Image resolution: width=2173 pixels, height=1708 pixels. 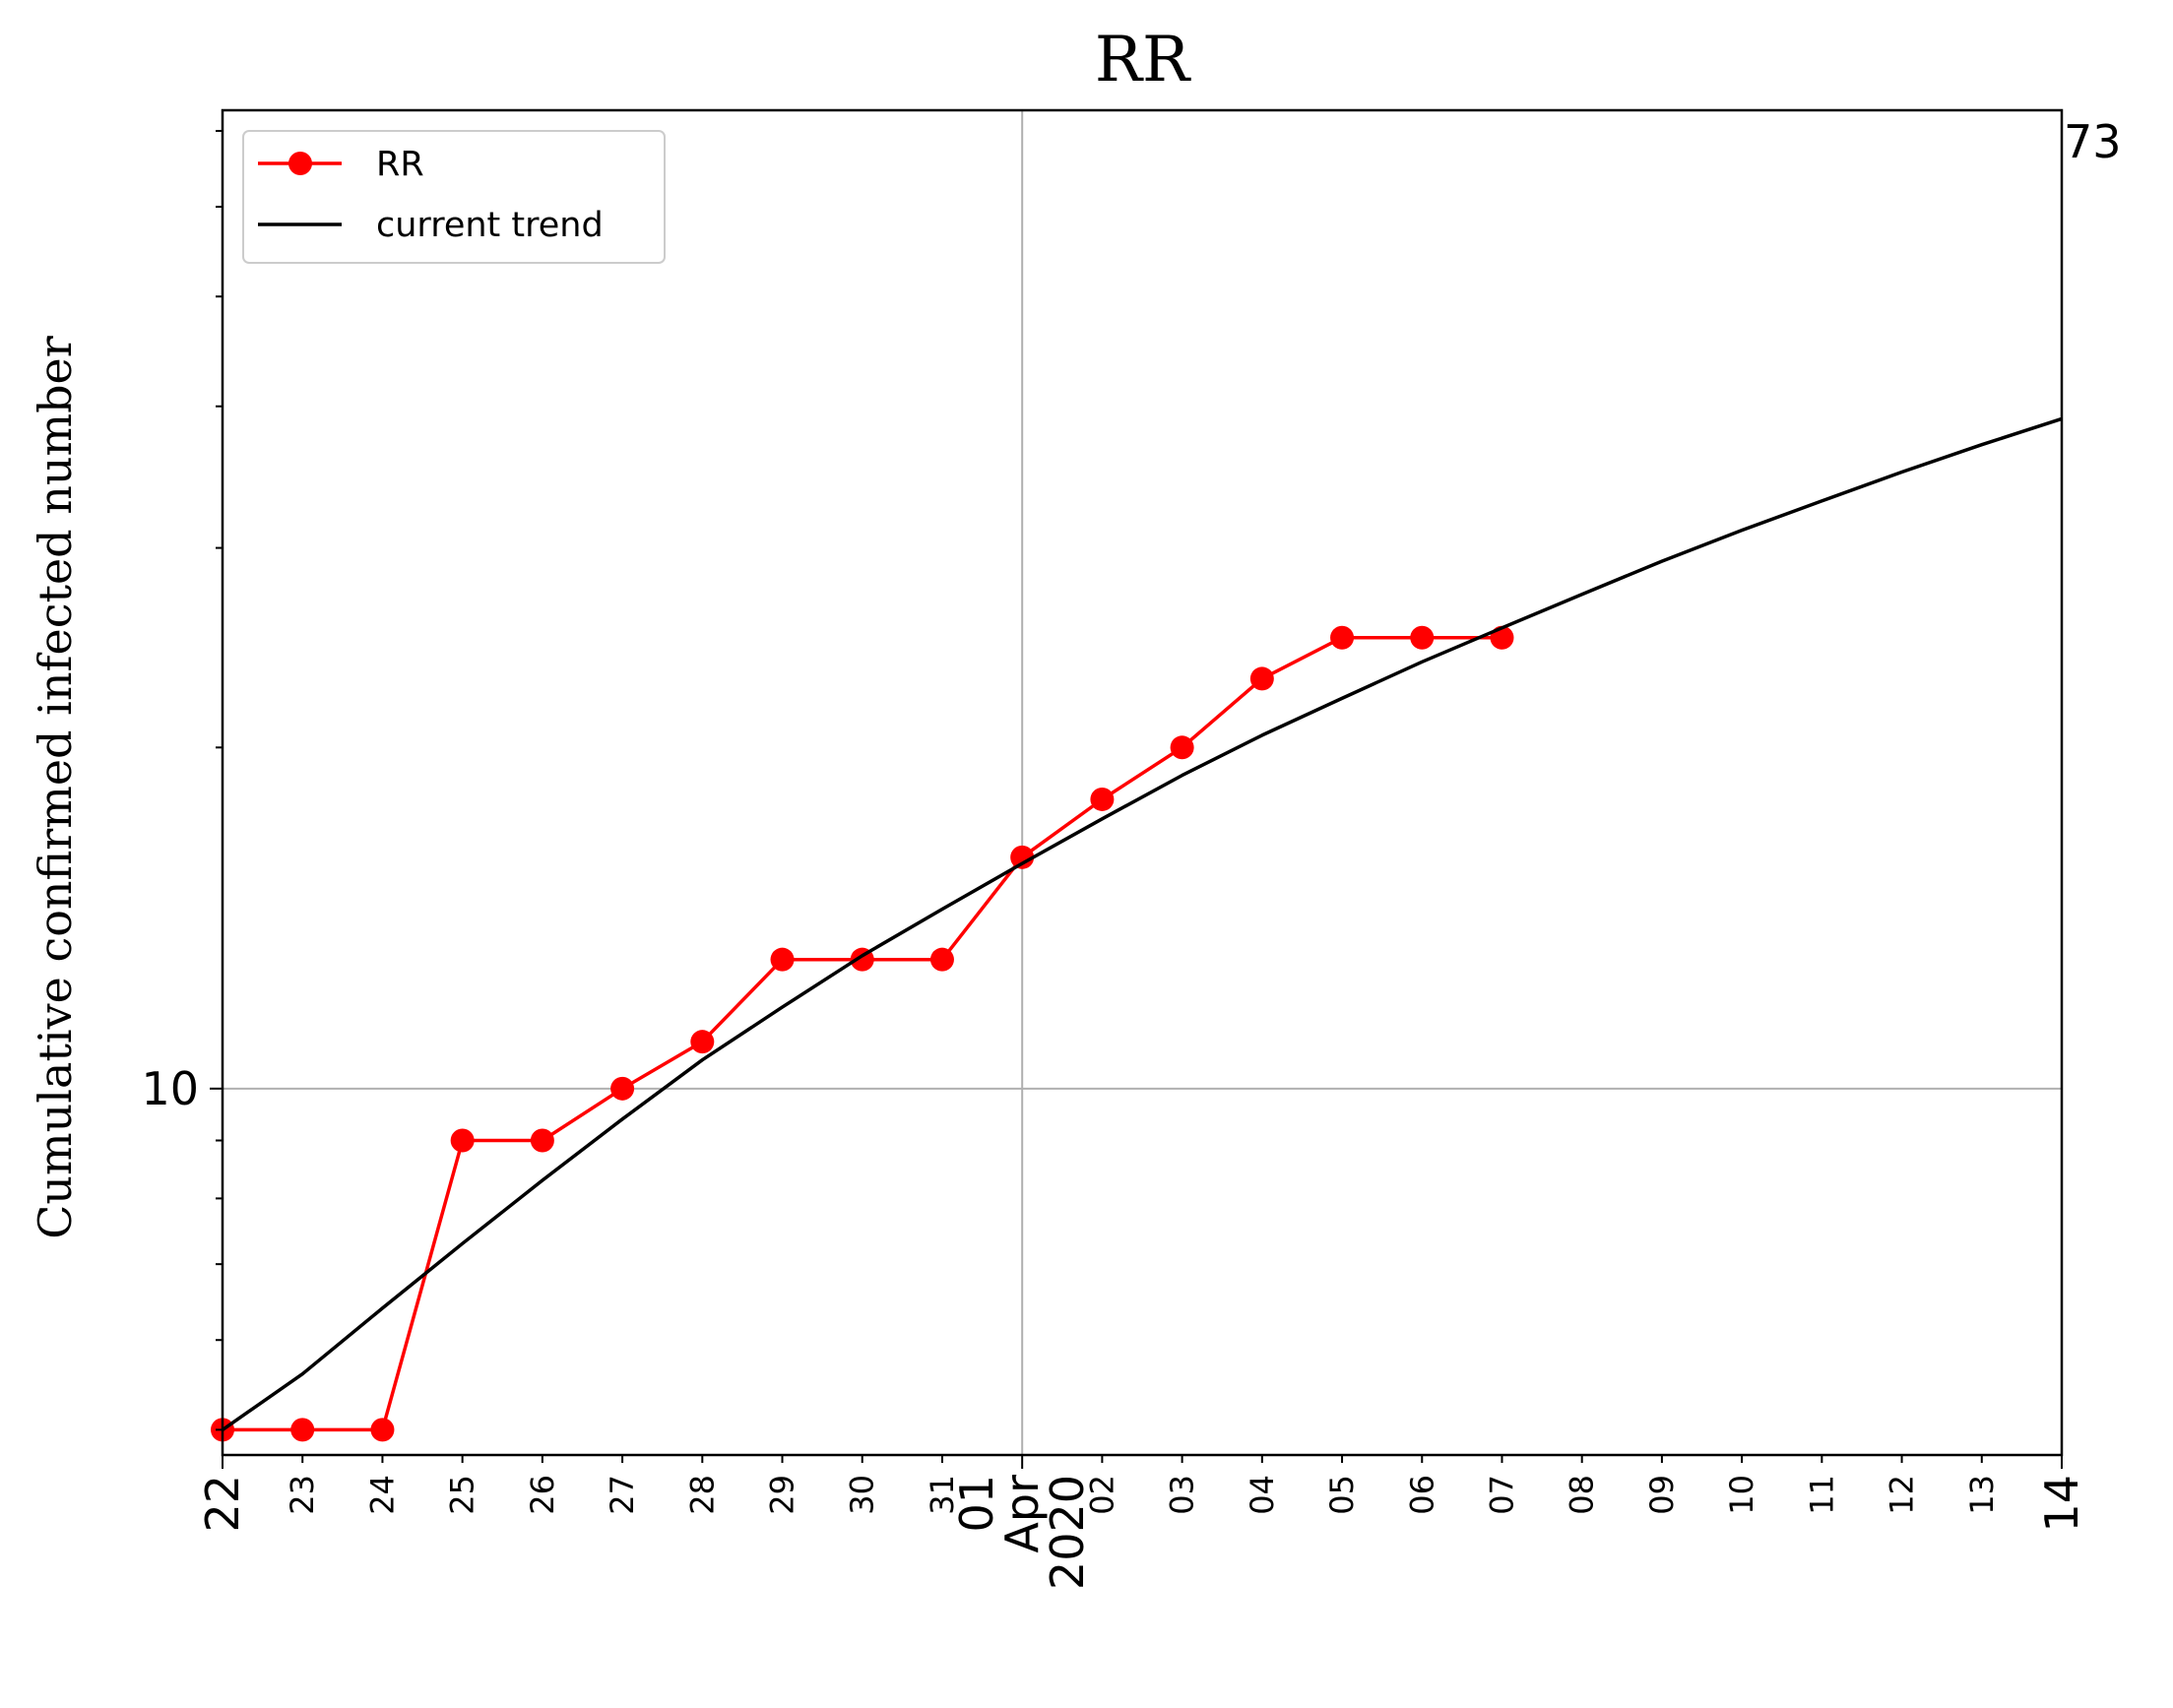 I want to click on x-tick-label: 02, so click(x=1101, y=1495).